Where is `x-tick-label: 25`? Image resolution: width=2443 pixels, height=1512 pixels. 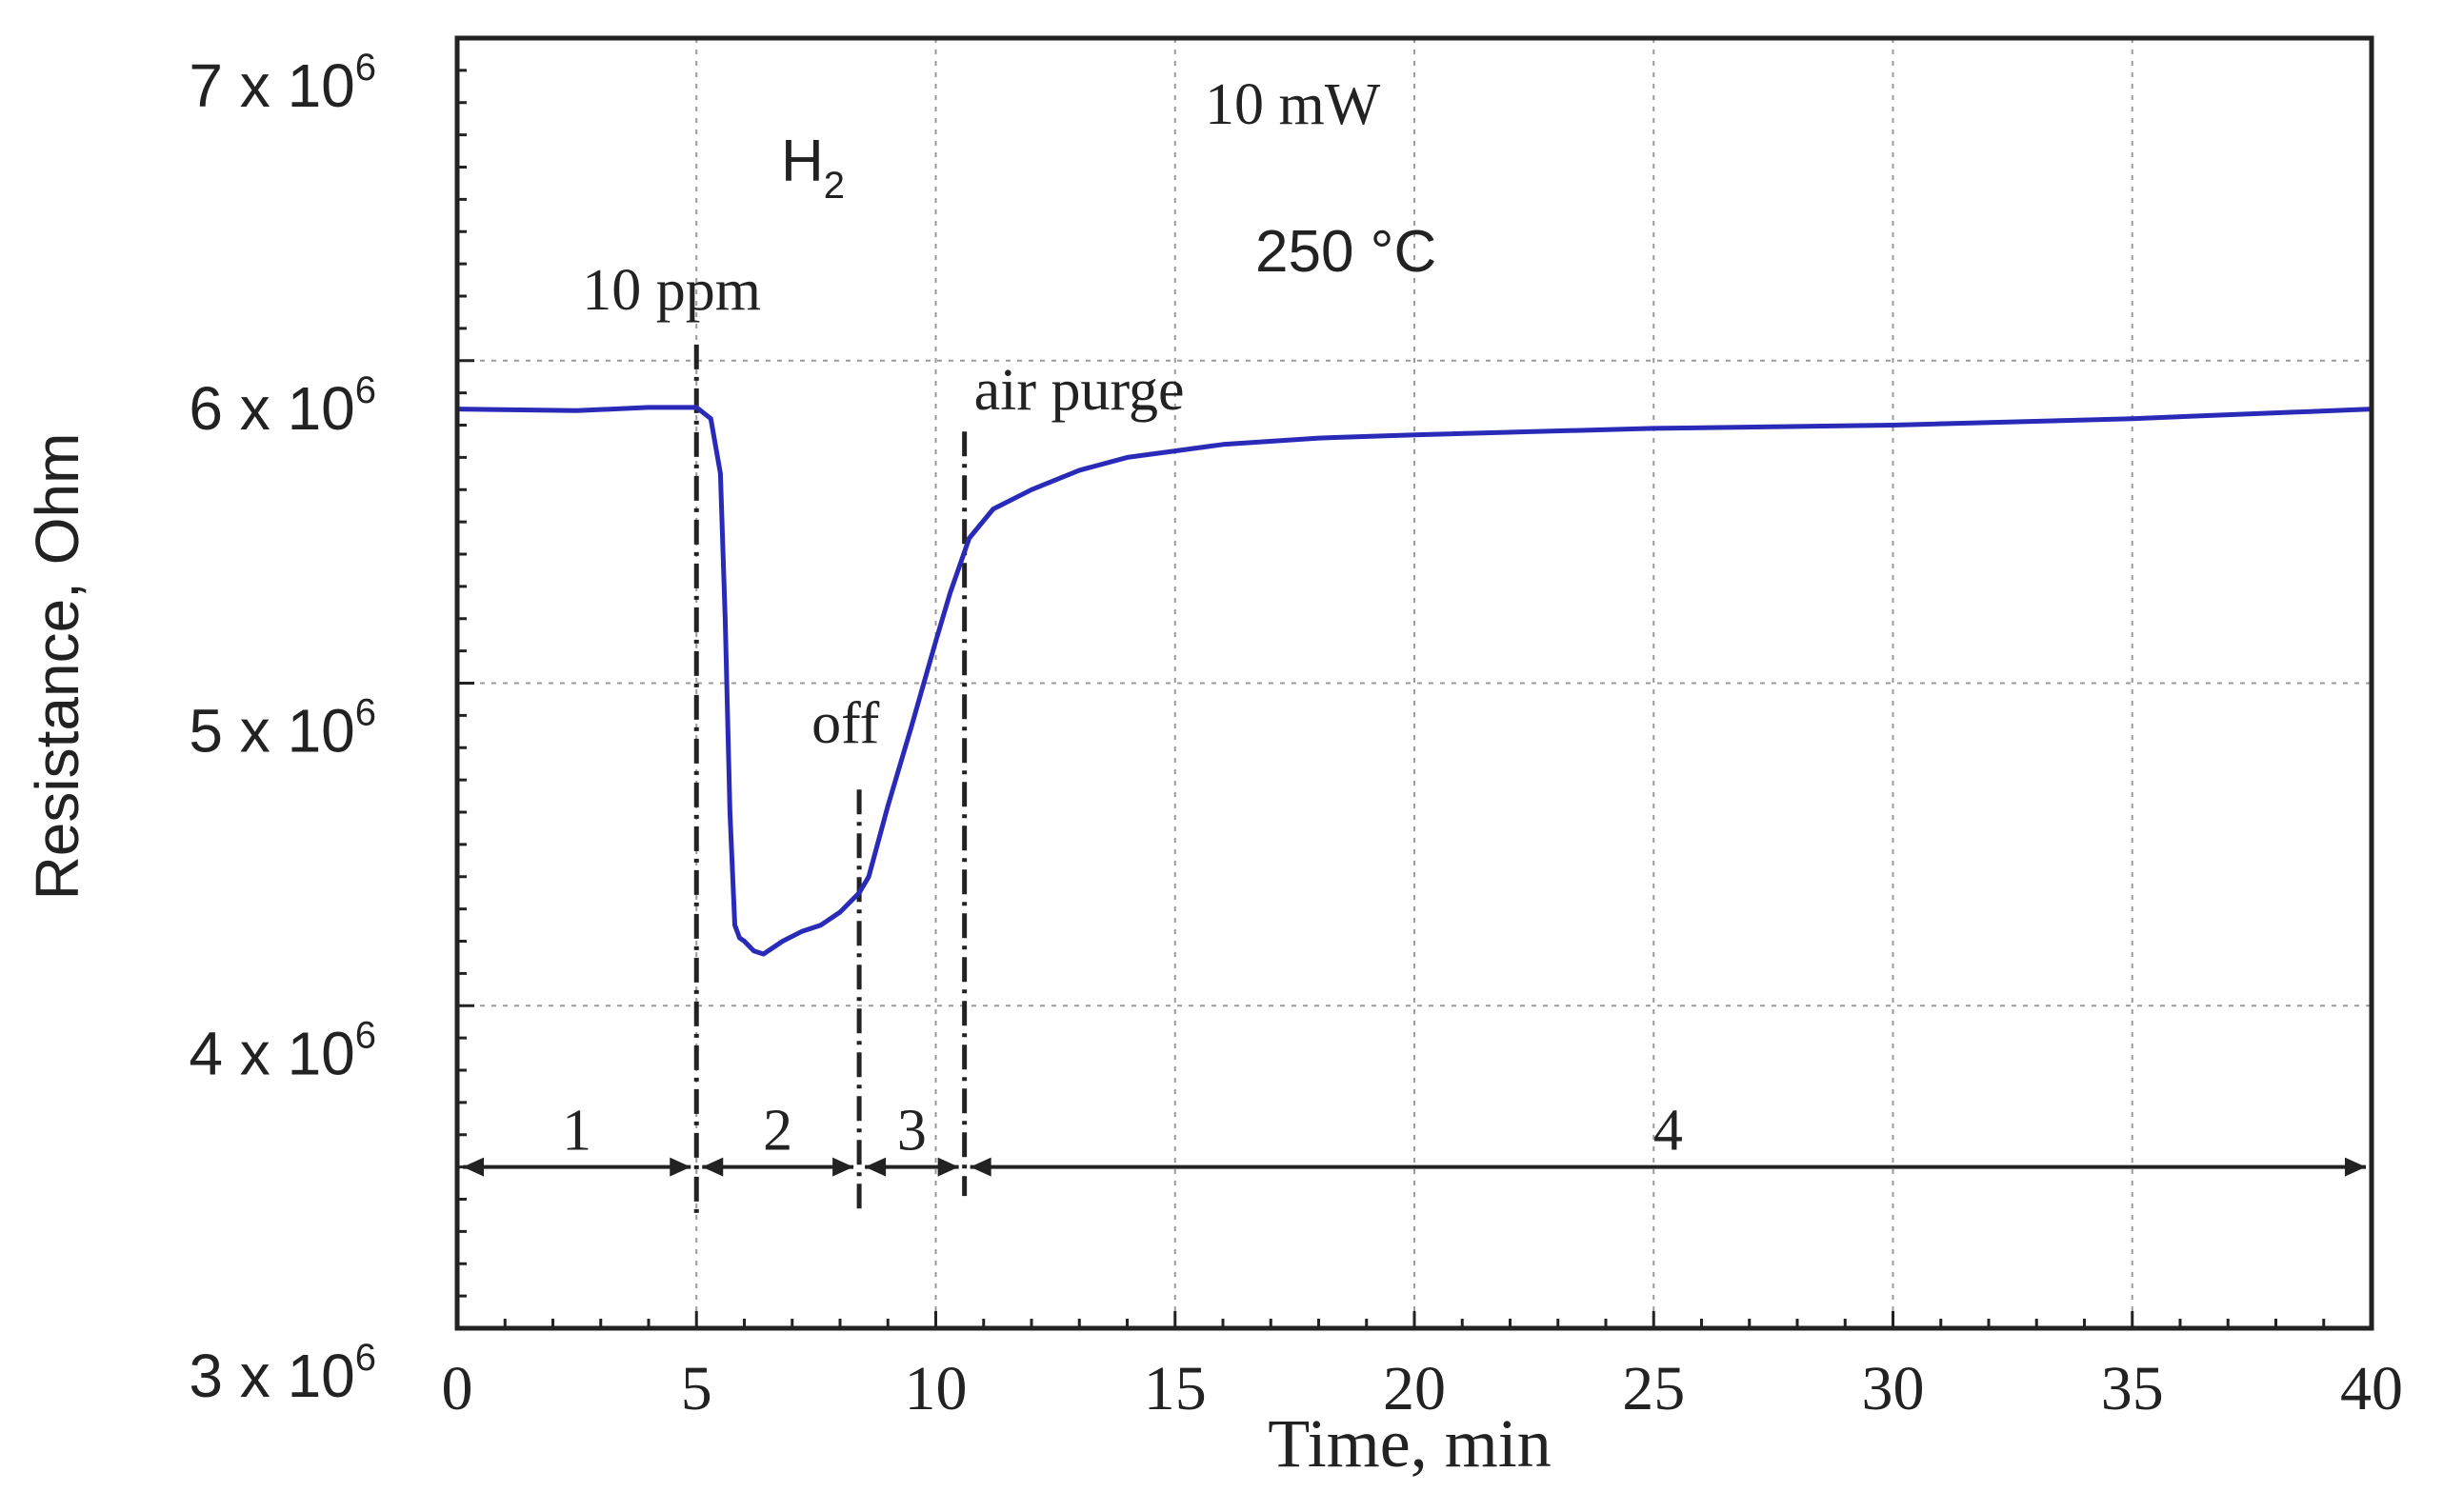 x-tick-label: 25 is located at coordinates (1653, 1388).